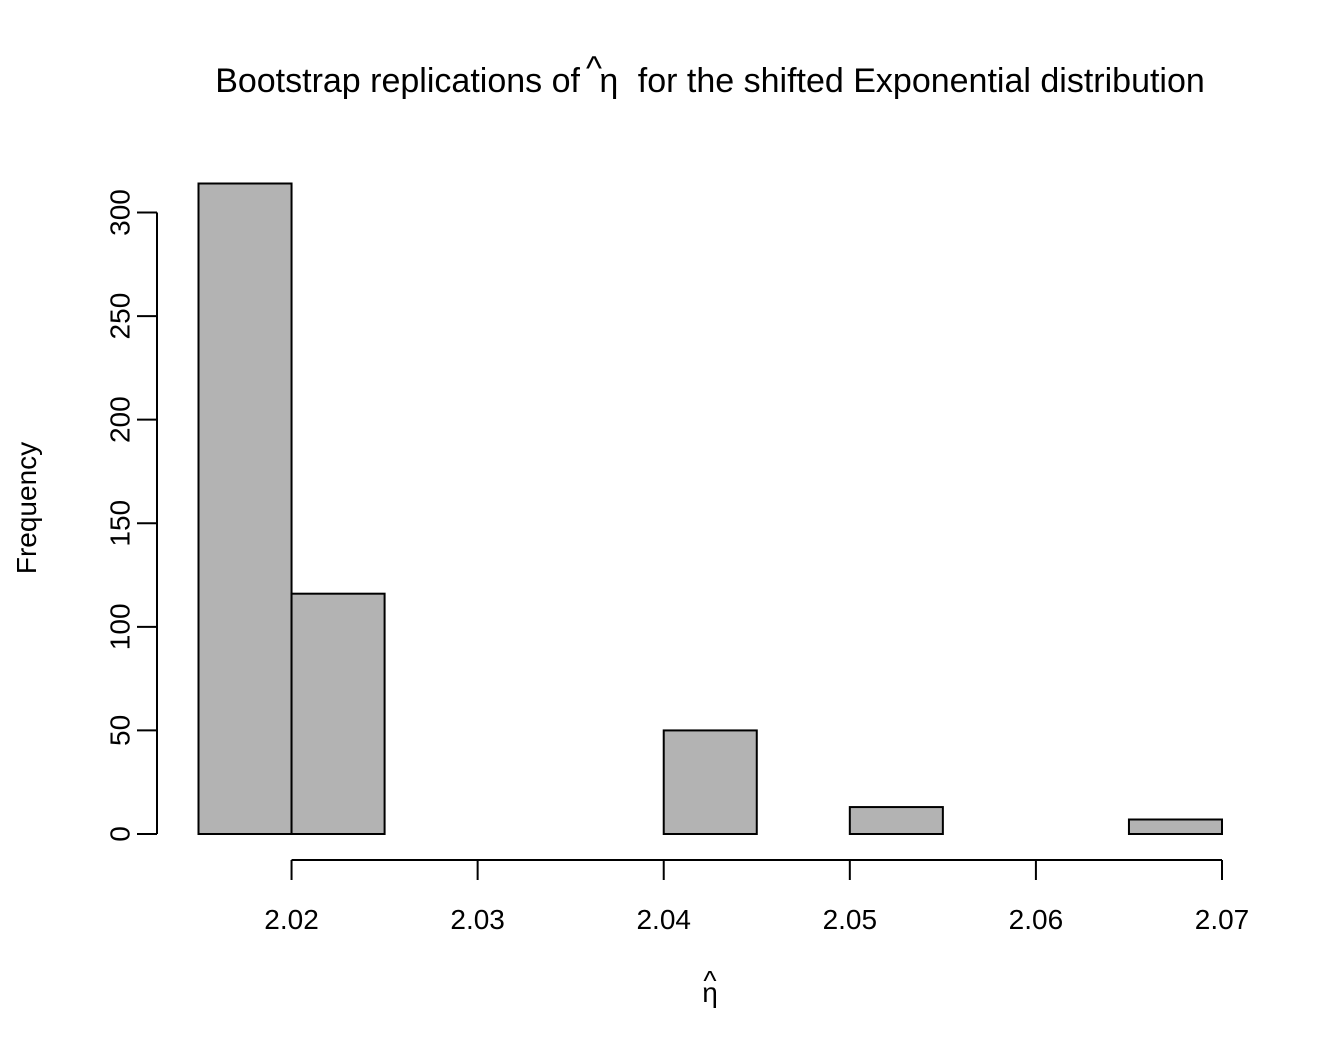  I want to click on y-axis-label: Frequency, so click(26, 508).